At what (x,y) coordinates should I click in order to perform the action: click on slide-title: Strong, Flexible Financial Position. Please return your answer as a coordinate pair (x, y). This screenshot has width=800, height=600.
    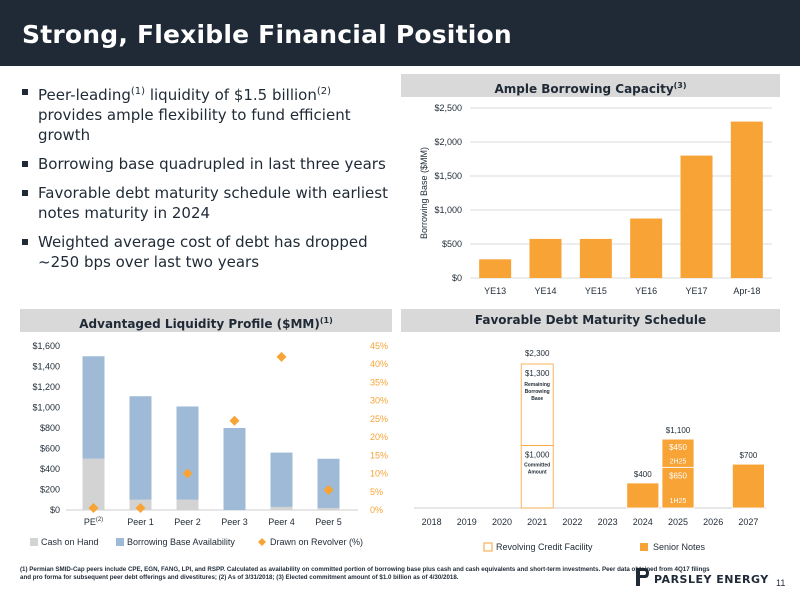
    Looking at the image, I should click on (267, 34).